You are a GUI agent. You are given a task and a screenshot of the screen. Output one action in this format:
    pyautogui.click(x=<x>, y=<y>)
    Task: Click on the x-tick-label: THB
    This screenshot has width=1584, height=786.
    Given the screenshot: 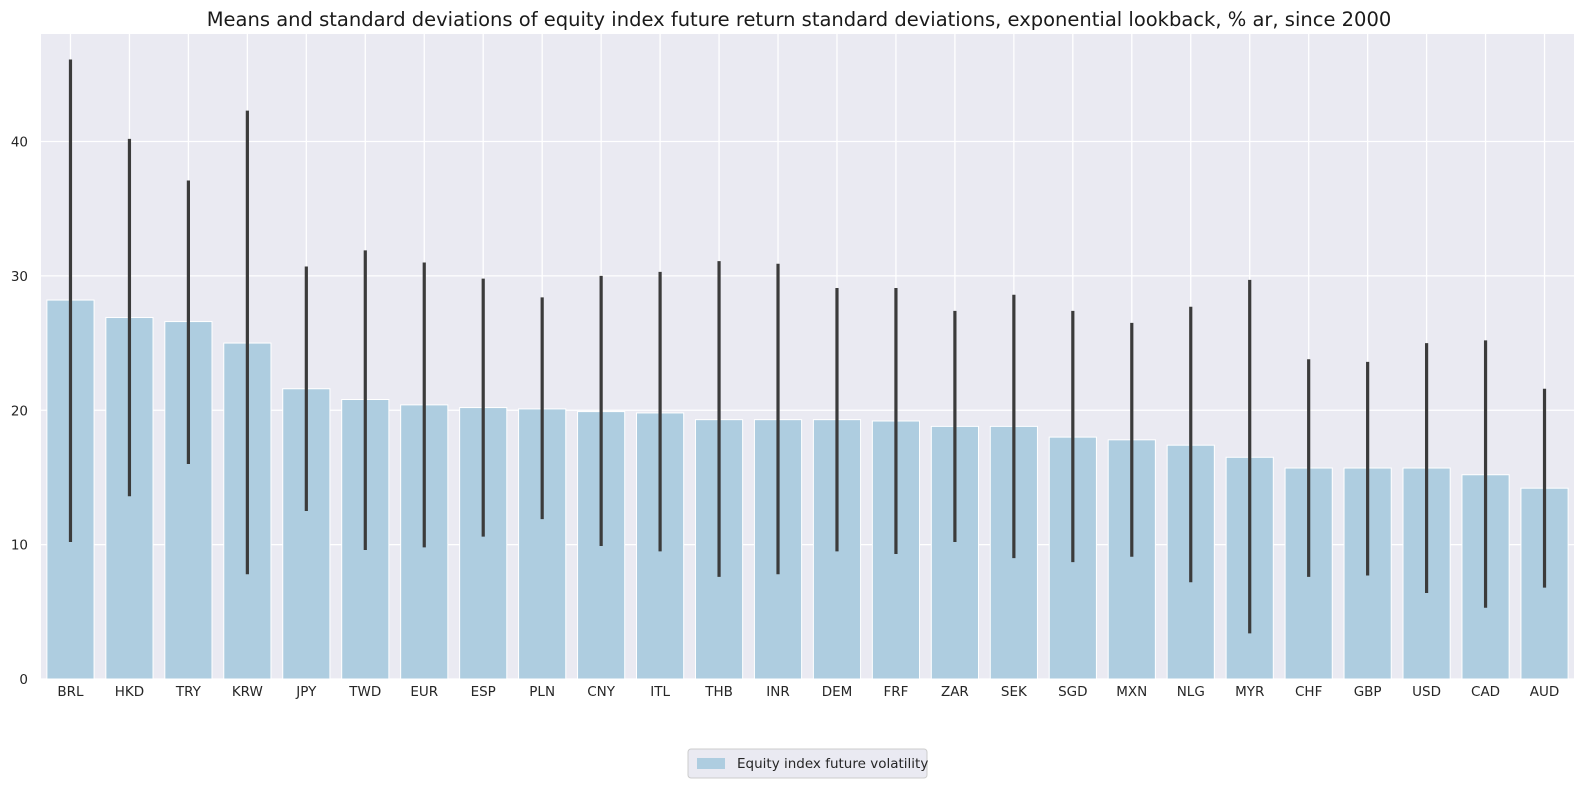 What is the action you would take?
    pyautogui.click(x=718, y=692)
    